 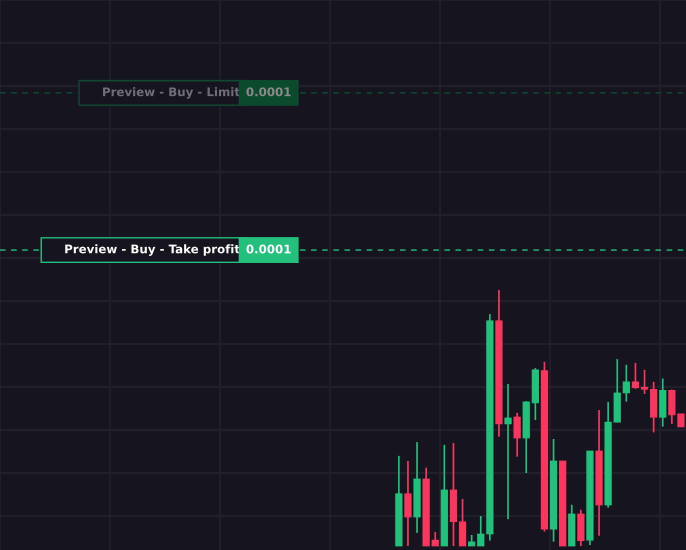 What do you see at coordinates (152, 250) in the screenshot?
I see `ref-line-label: Preview - Buy - Take profit` at bounding box center [152, 250].